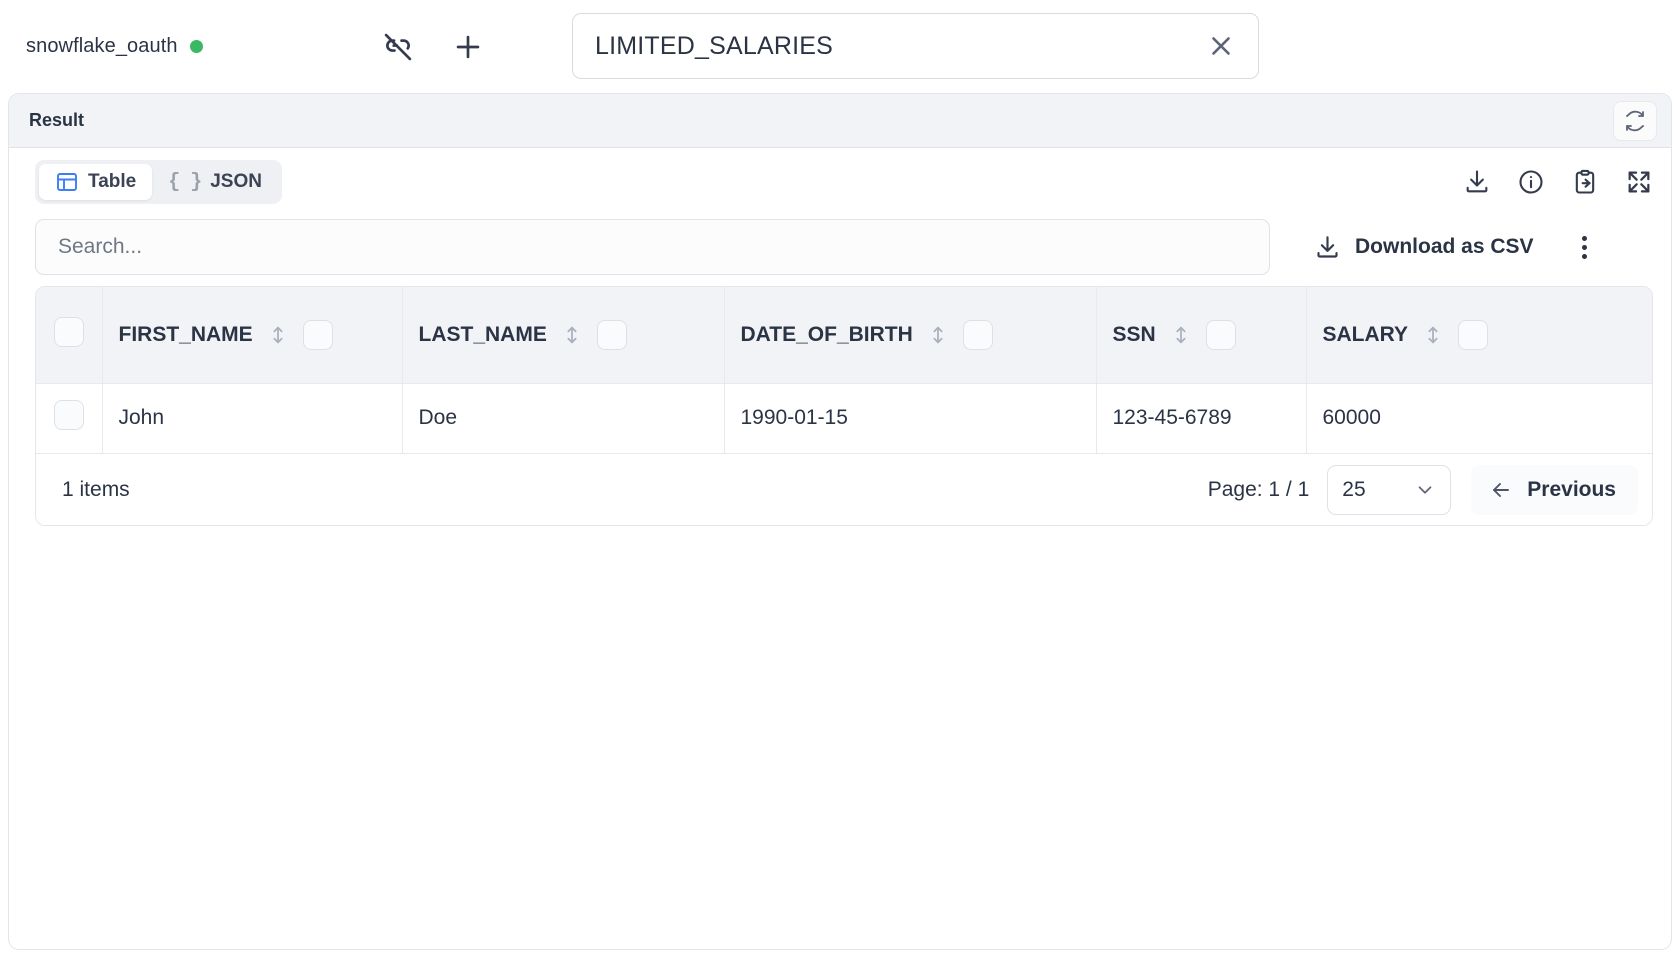 The image size is (1680, 958). What do you see at coordinates (826, 334) in the screenshot?
I see `column-label: DATE_OF_BIRTH` at bounding box center [826, 334].